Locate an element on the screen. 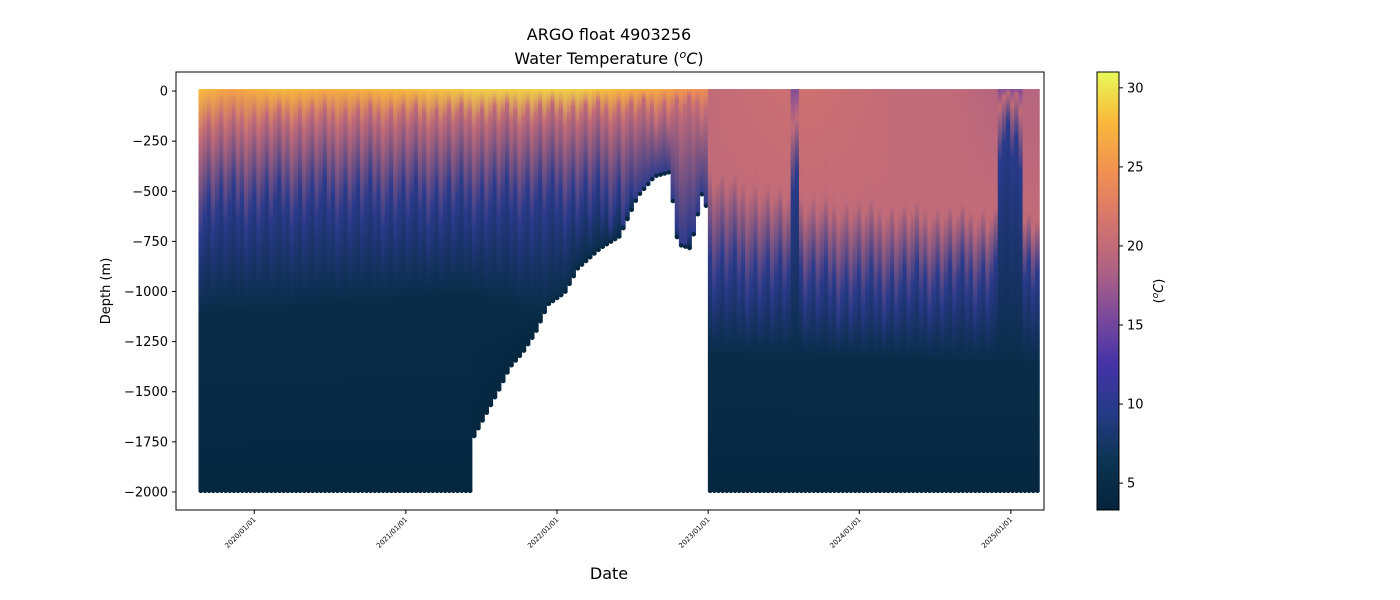 The width and height of the screenshot is (1400, 600). colorbar-tick-label: 20 is located at coordinates (1135, 246).